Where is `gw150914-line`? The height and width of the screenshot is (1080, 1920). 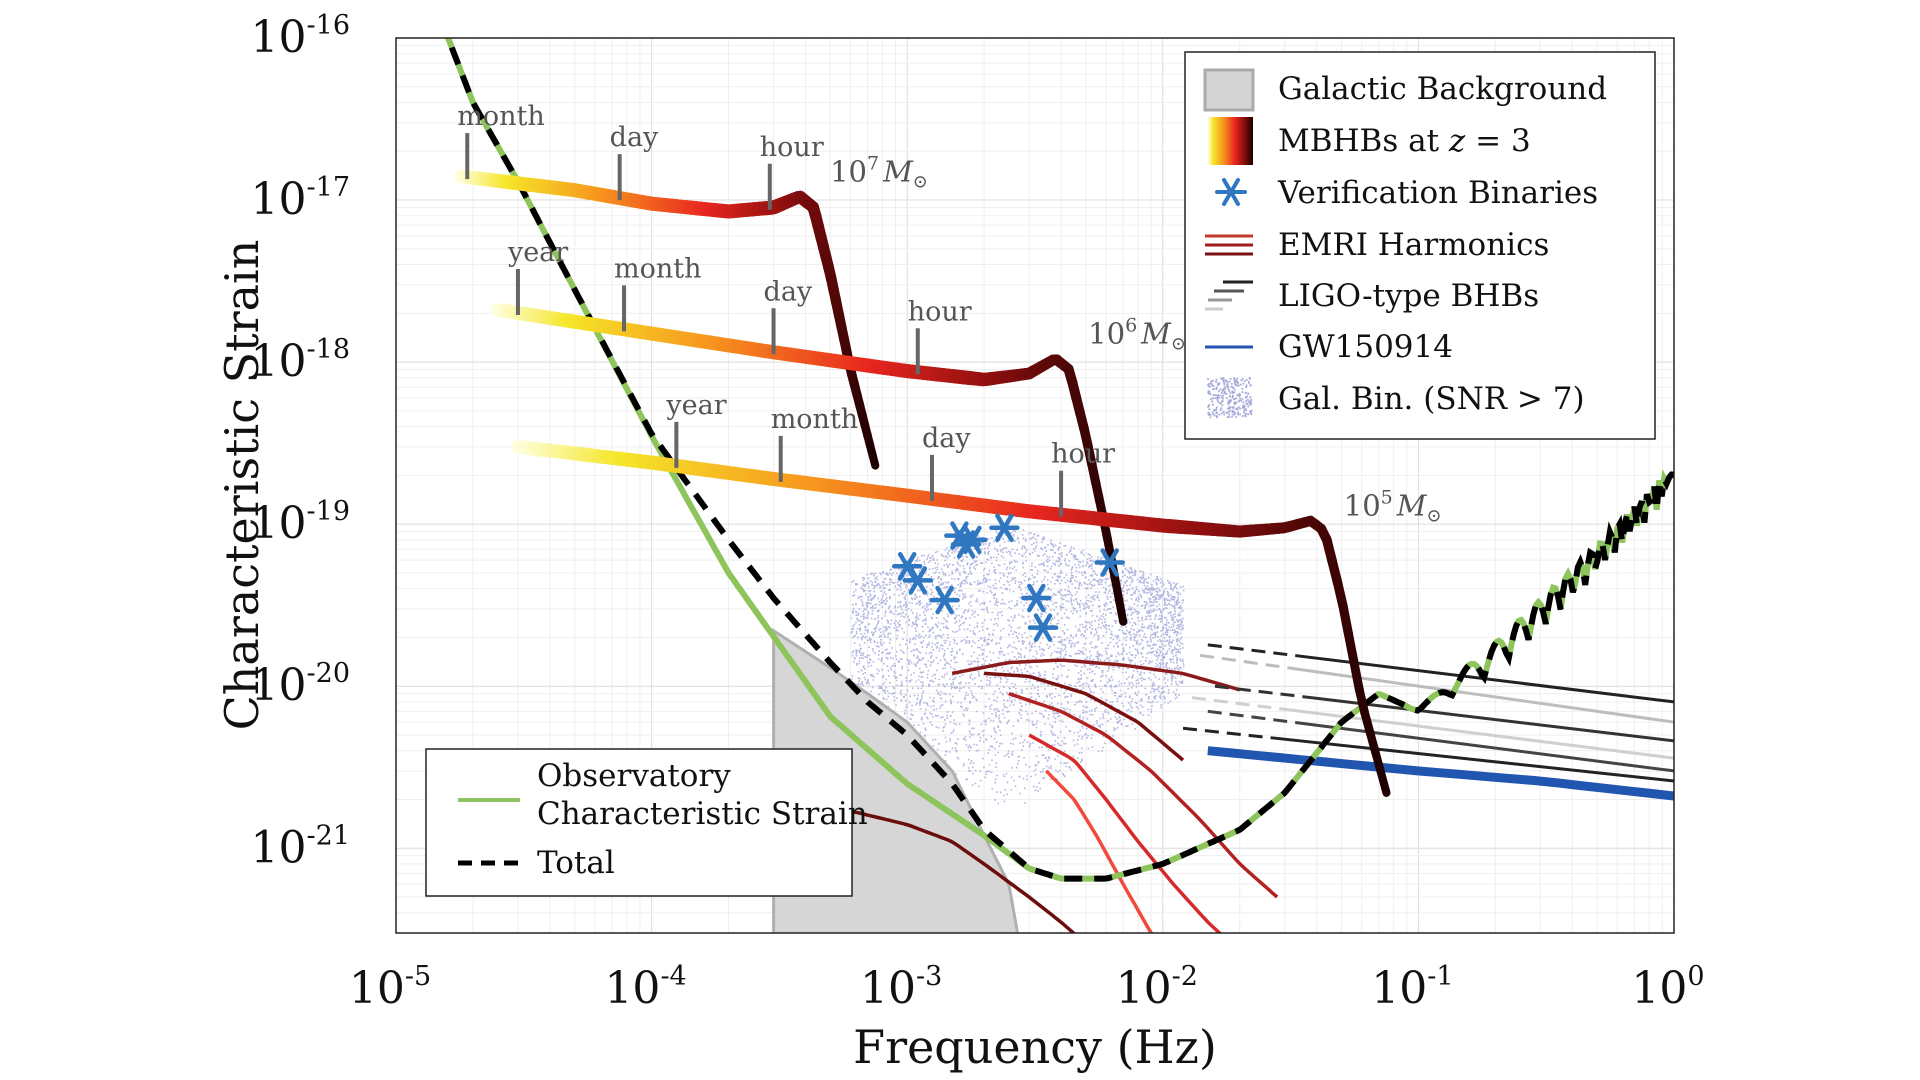
gw150914-line is located at coordinates (1440, 773).